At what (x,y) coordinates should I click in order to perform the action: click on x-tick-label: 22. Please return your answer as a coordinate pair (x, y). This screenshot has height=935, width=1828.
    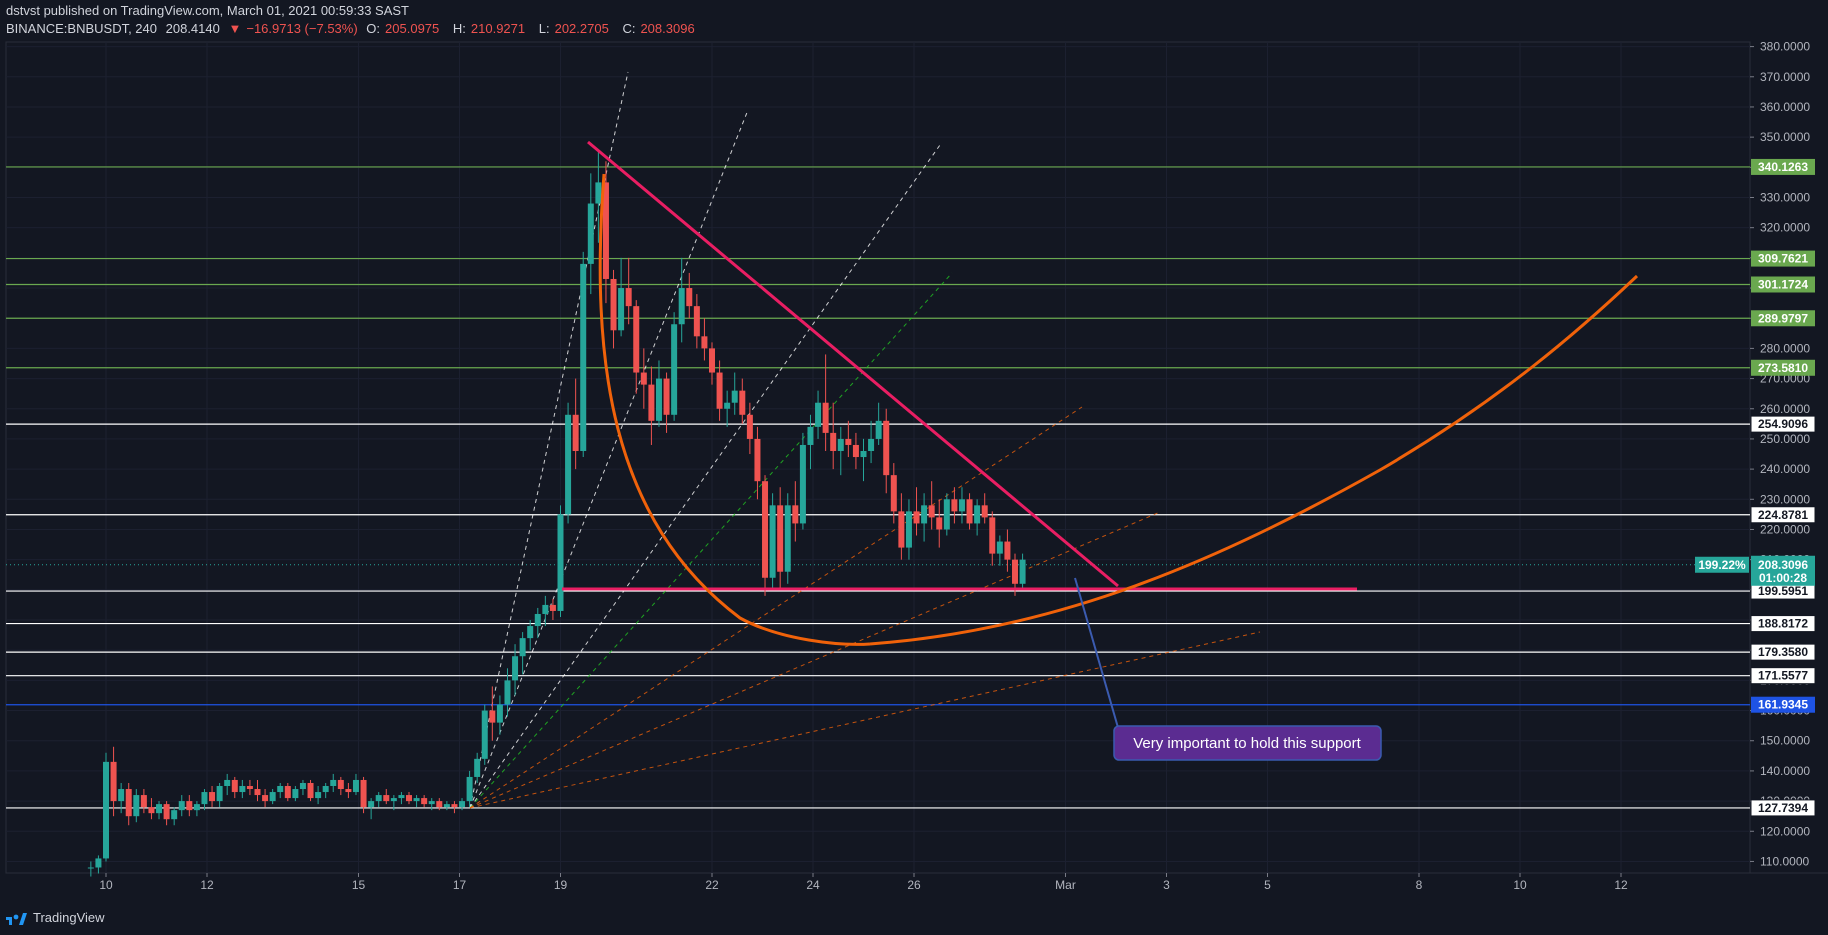
    Looking at the image, I should click on (712, 885).